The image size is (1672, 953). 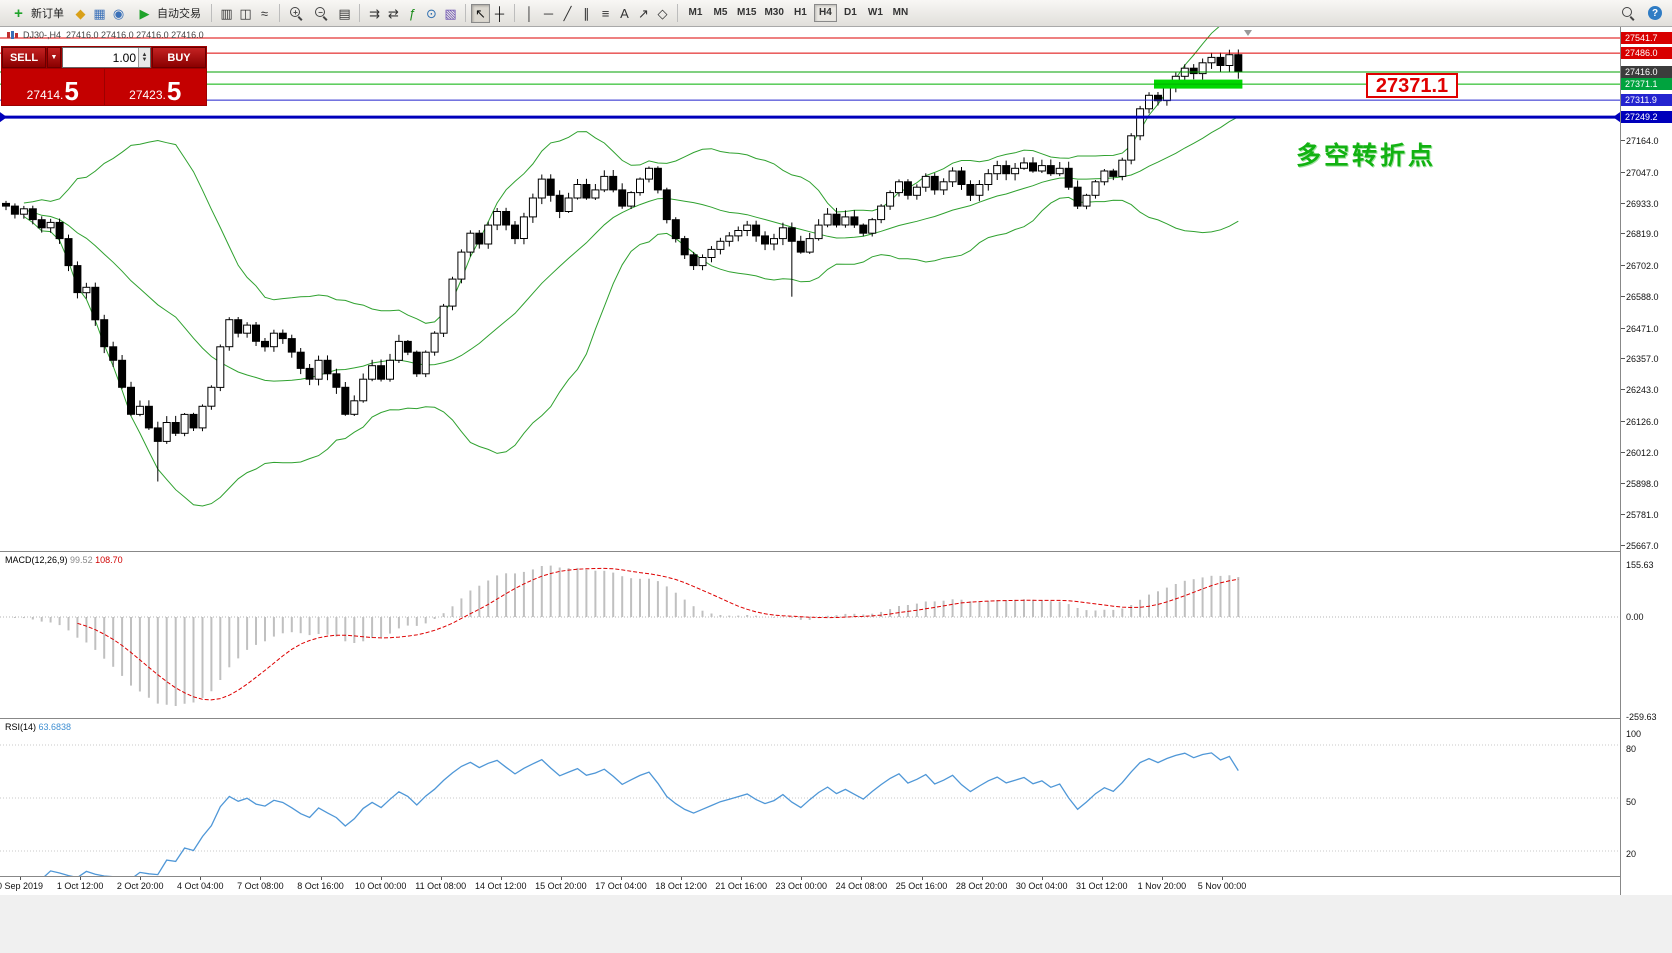 I want to click on price-callout: 27371.1, so click(x=1412, y=85).